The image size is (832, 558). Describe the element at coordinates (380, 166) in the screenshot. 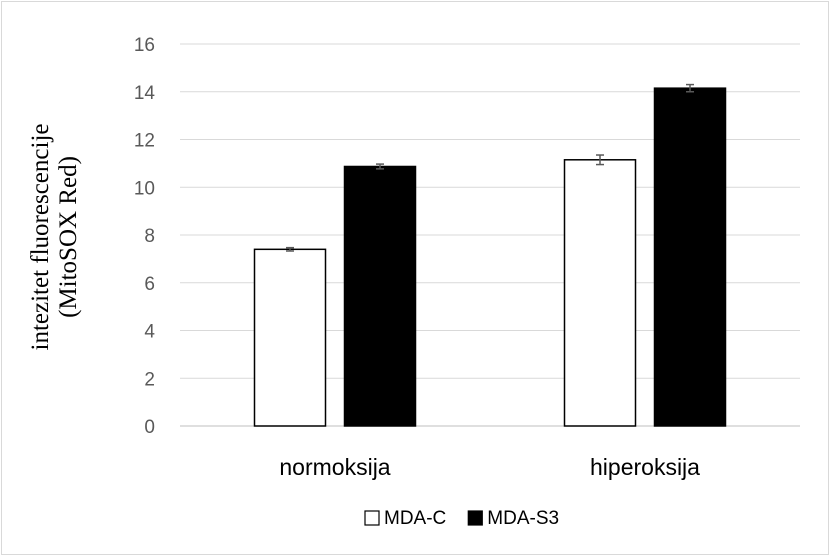

I see `error-bar-mda-s3-normoksija` at that location.